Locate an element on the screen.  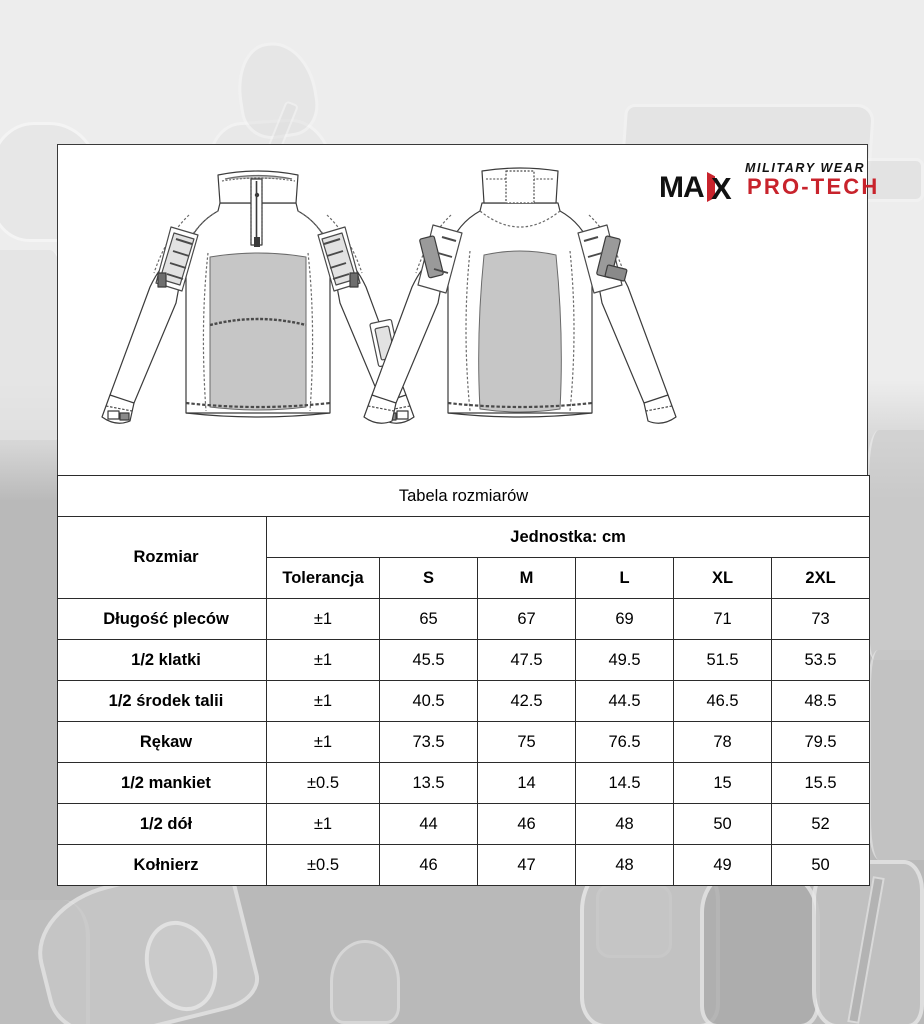
brand-subtitle: PRO-TECH is located at coordinates (813, 186).